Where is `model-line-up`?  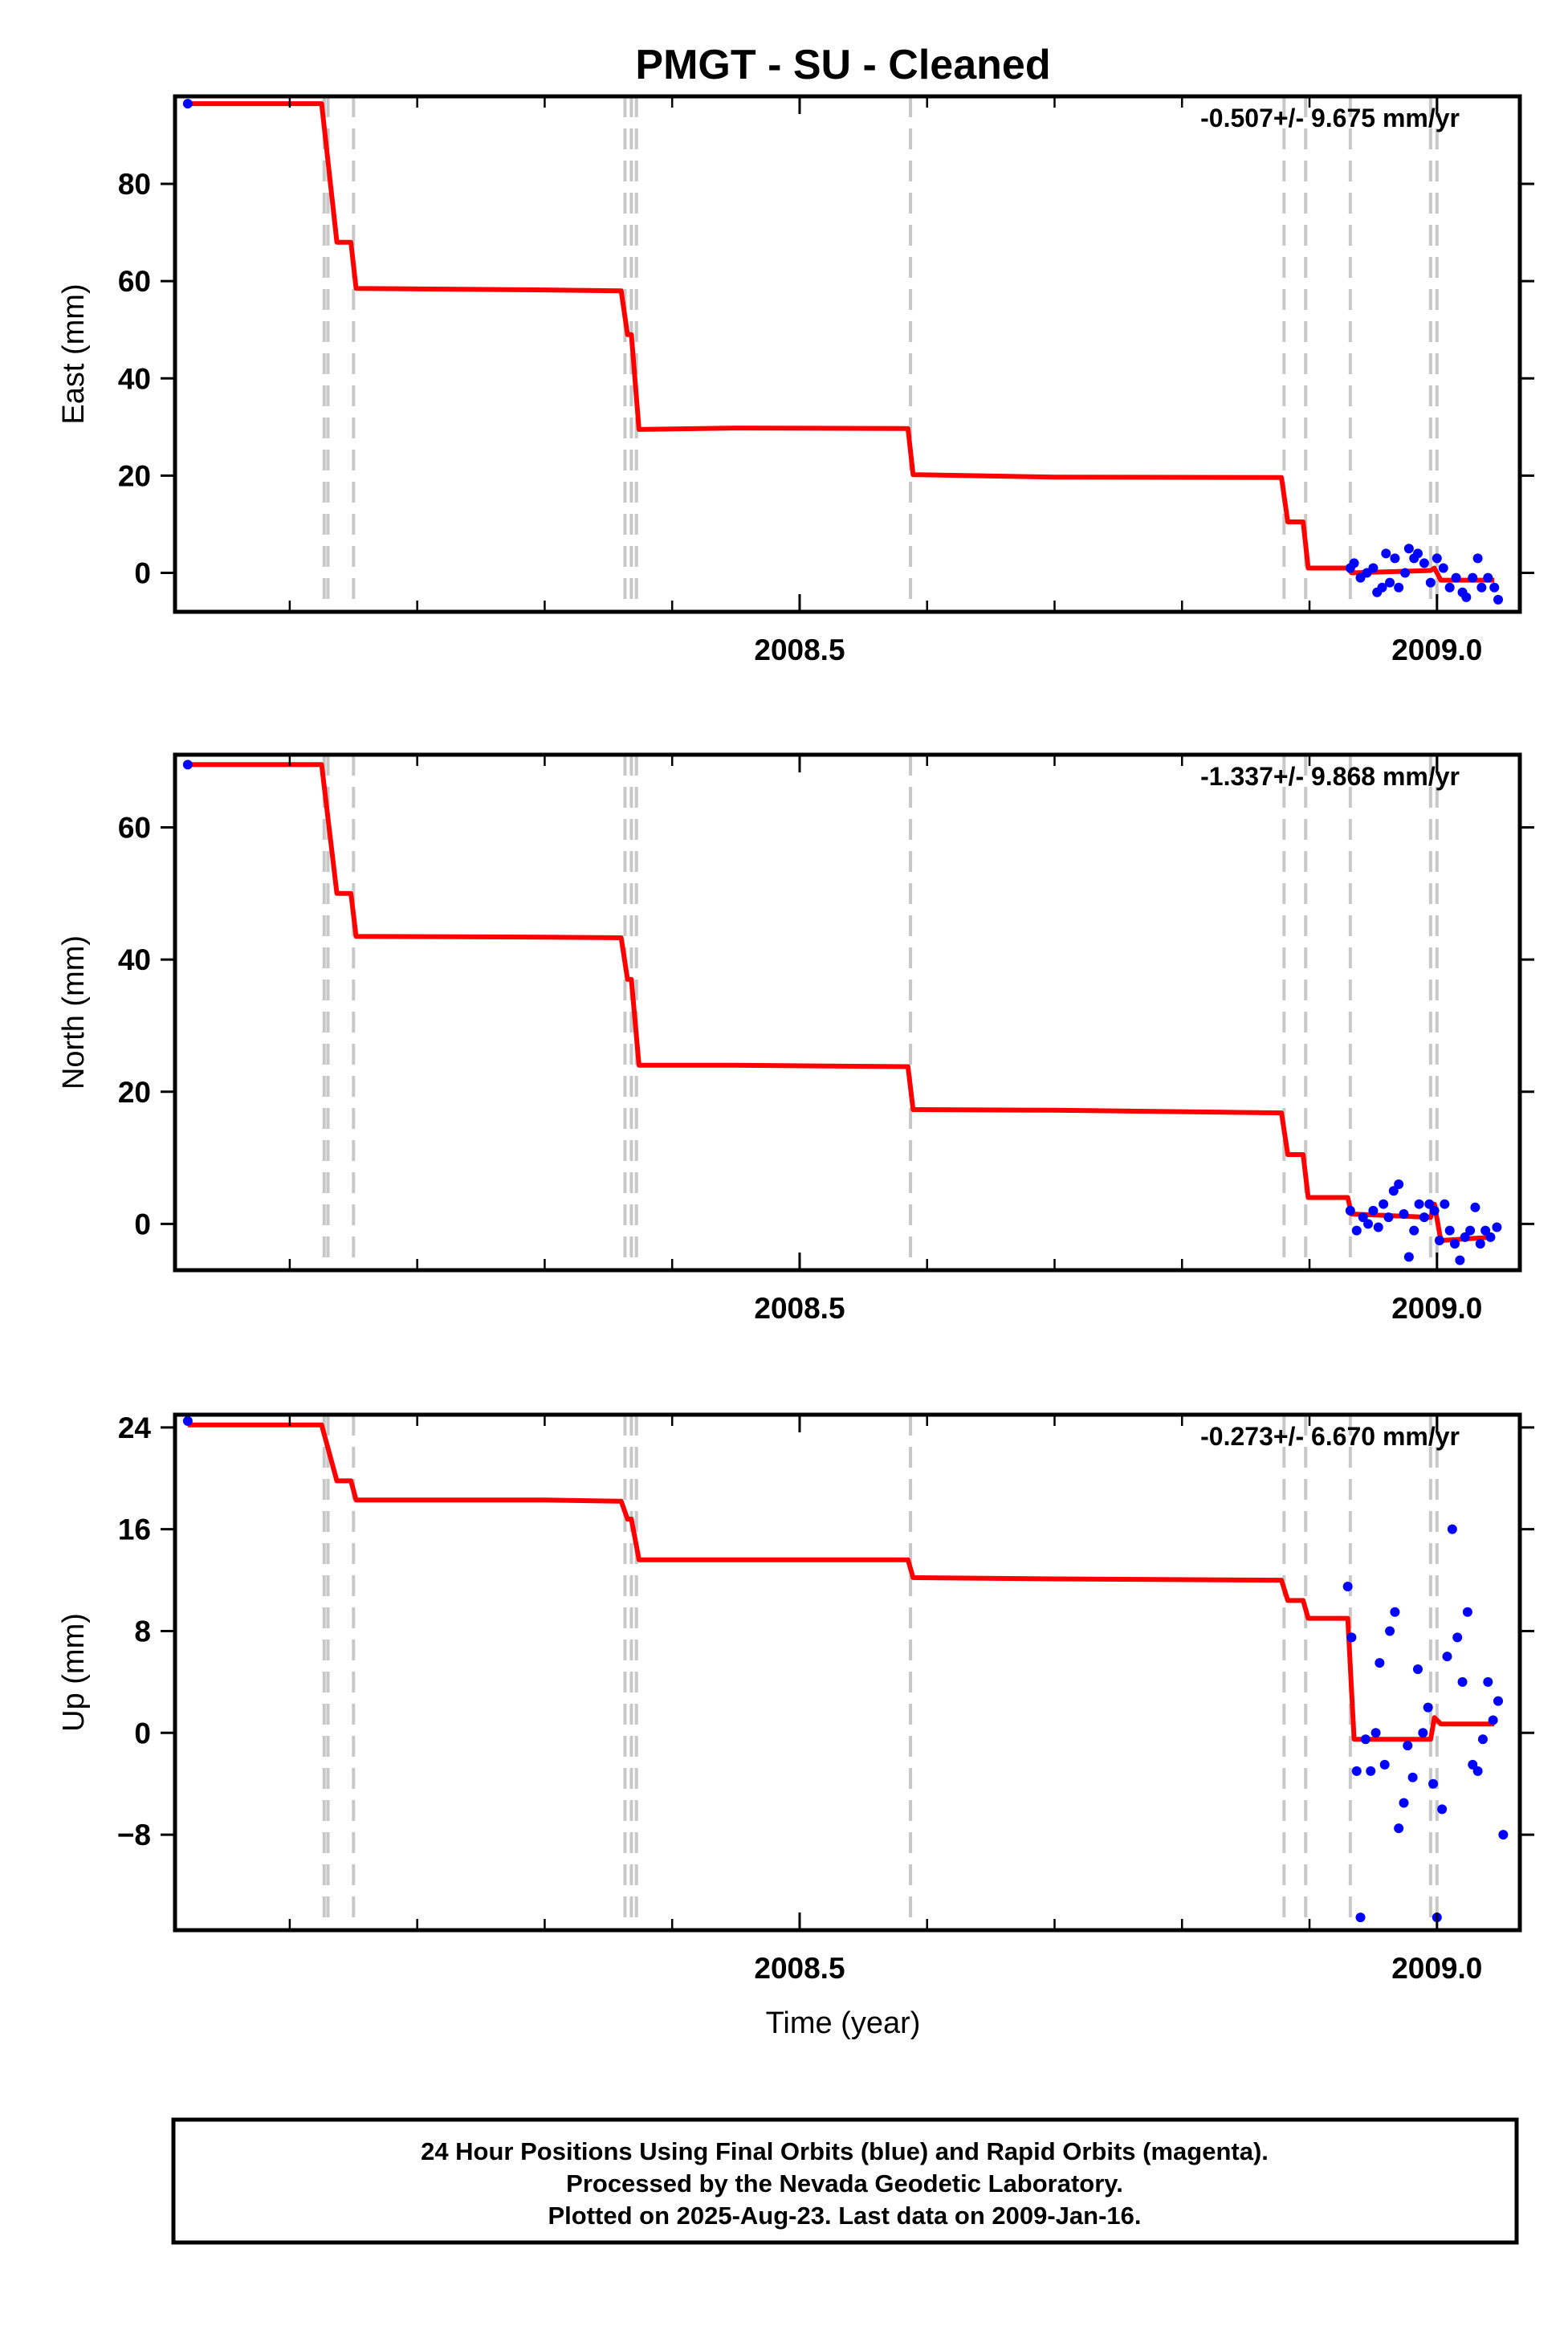
model-line-up is located at coordinates (841, 1582).